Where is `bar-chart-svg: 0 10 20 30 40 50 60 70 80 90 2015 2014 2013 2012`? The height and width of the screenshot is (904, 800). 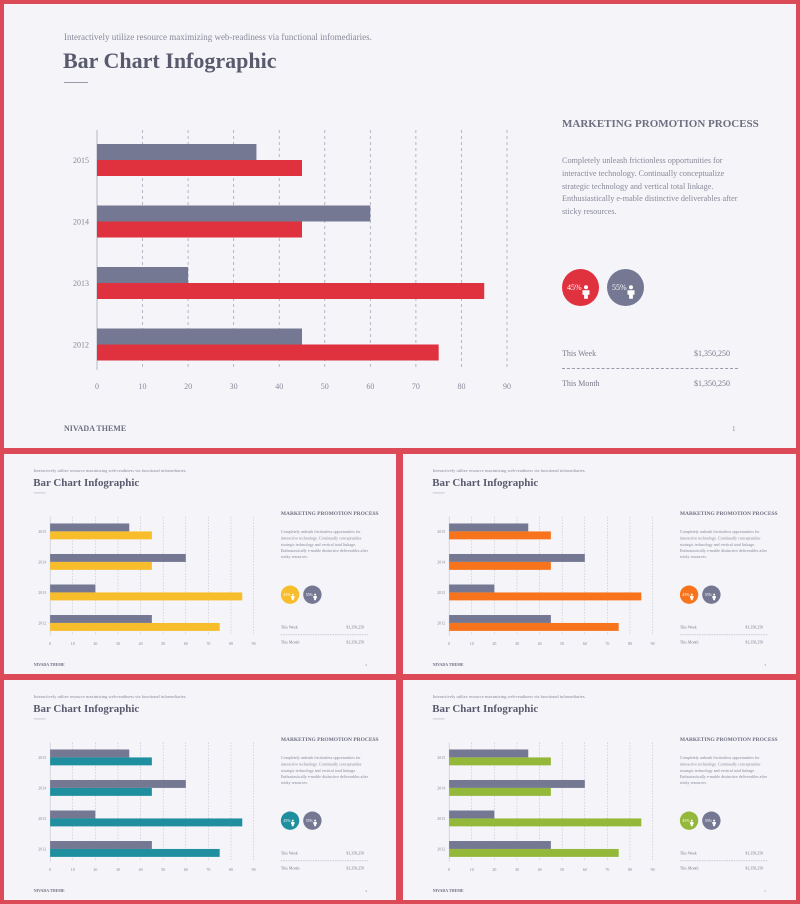
bar-chart-svg: 0 10 20 30 40 50 60 70 80 90 2015 2014 2013 2012 is located at coordinates (546, 807).